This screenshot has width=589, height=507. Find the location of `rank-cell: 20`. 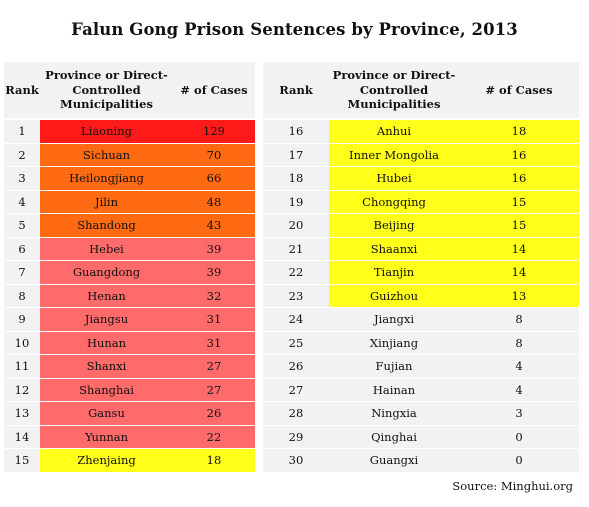

rank-cell: 20 is located at coordinates (296, 226).